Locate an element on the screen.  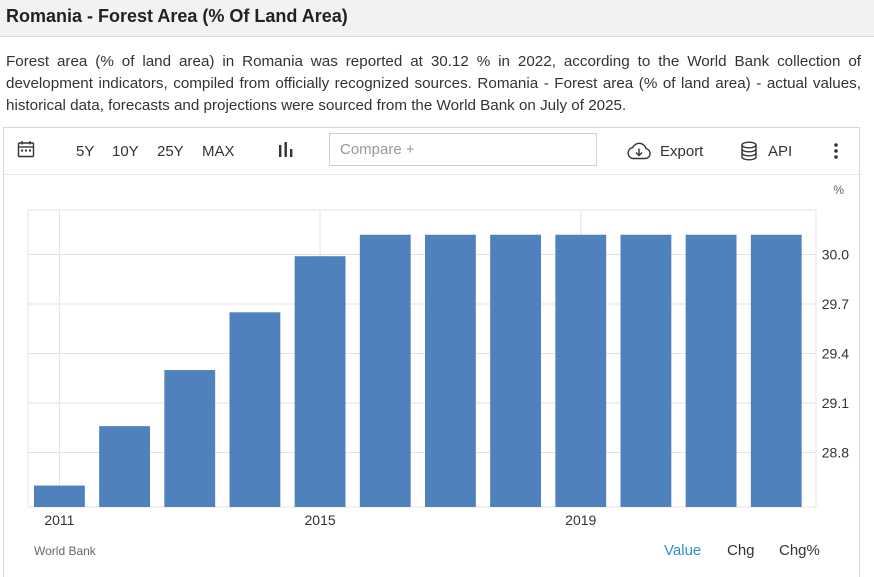
database-icon is located at coordinates (749, 153).